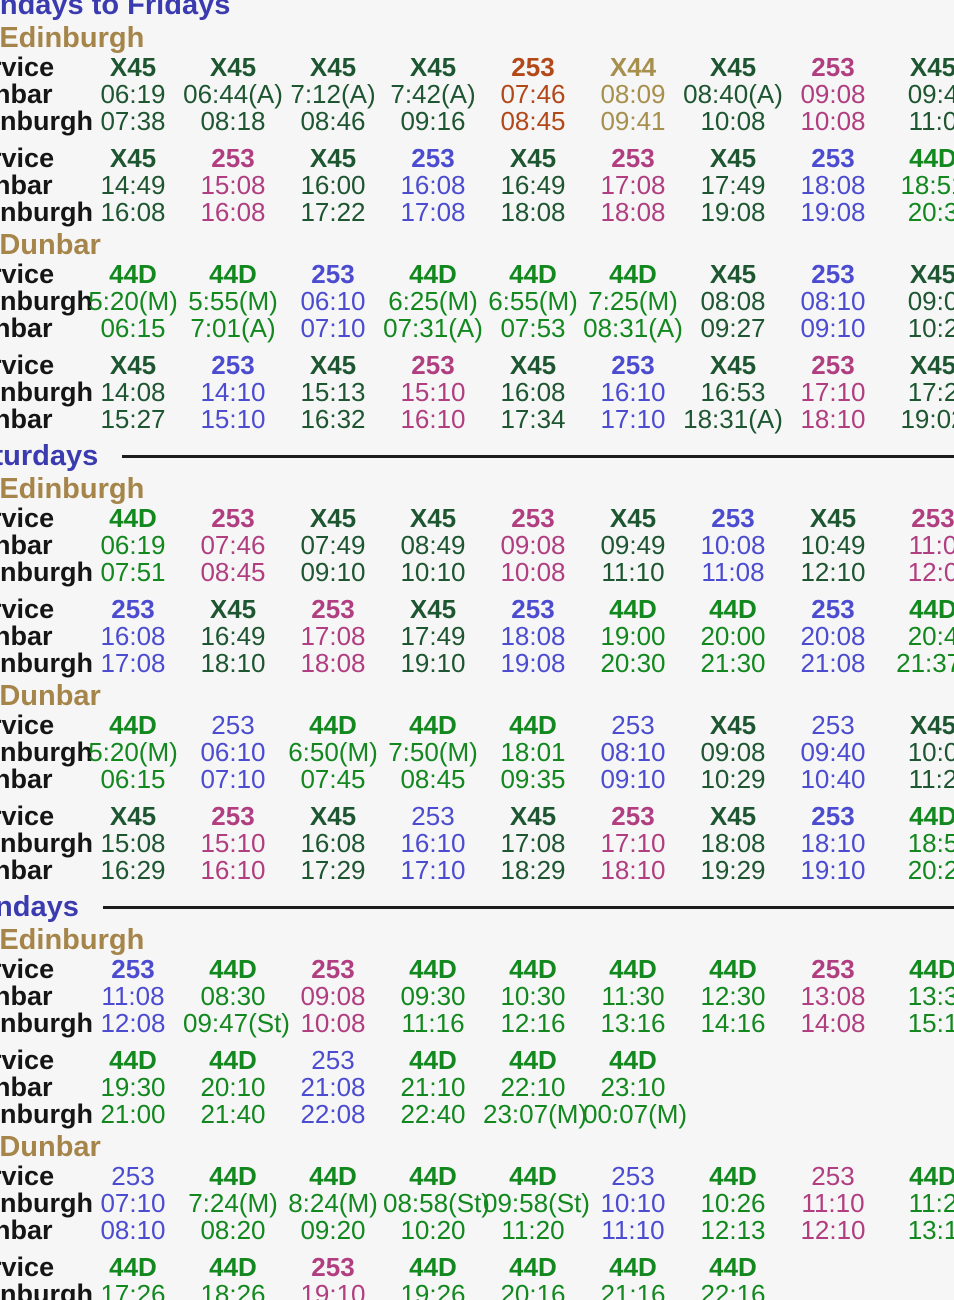 The height and width of the screenshot is (1300, 954). What do you see at coordinates (433, 121) in the screenshot?
I see `time-cell: 09:16` at bounding box center [433, 121].